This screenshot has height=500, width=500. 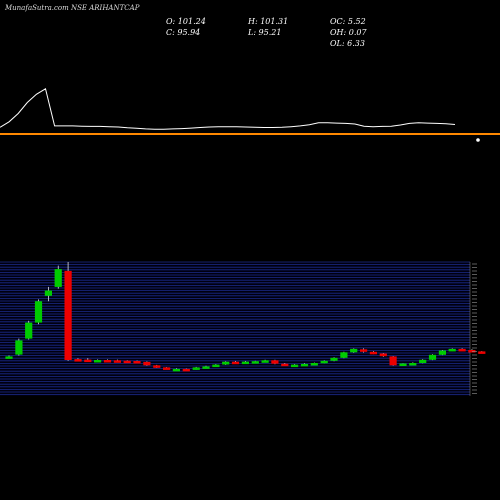 I want to click on y-axis, so click(x=474, y=328).